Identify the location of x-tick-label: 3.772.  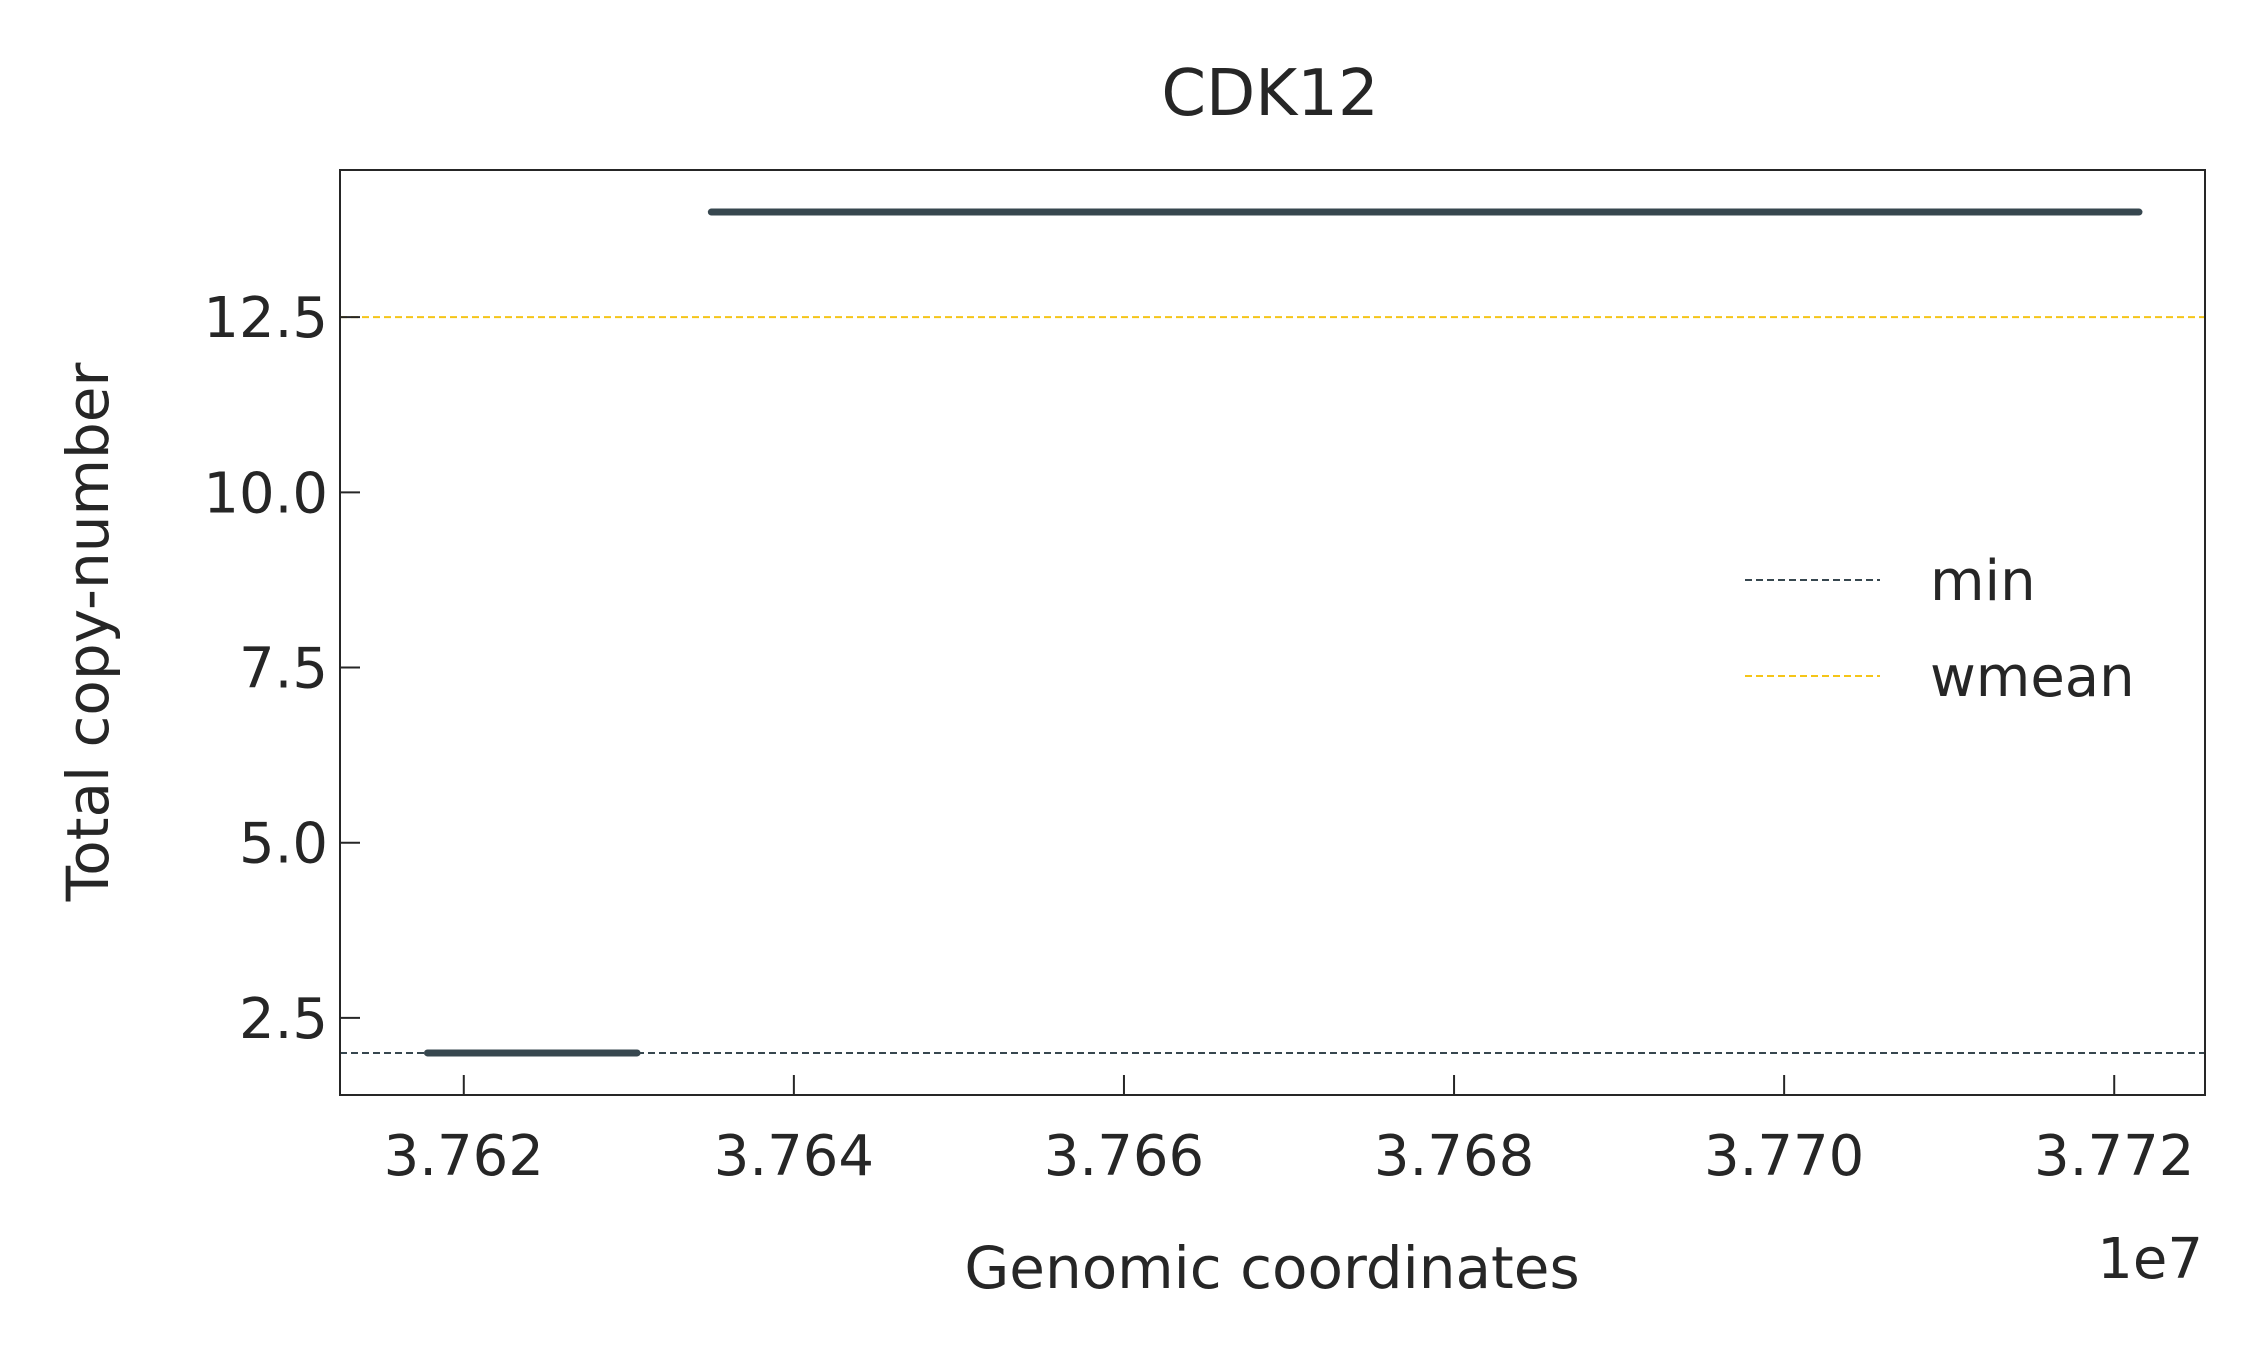
(2114, 1156).